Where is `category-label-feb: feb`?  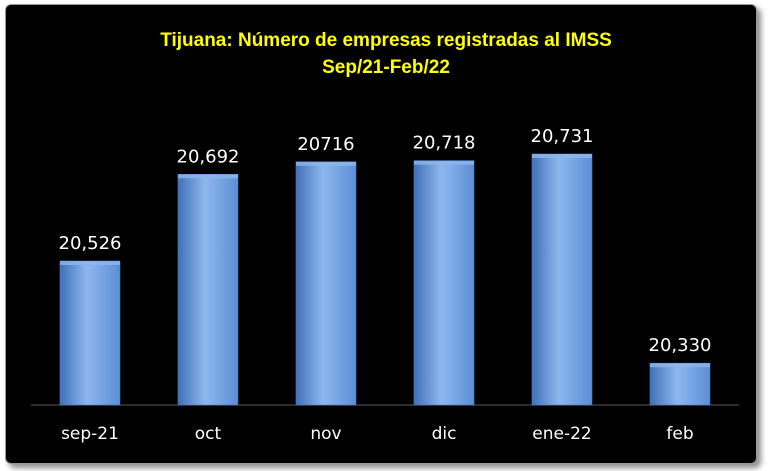 category-label-feb: feb is located at coordinates (679, 434).